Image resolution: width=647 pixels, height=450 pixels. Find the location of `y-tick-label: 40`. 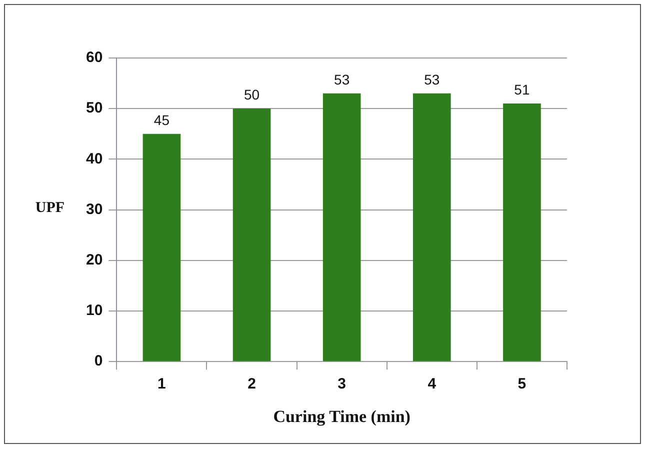

y-tick-label: 40 is located at coordinates (94, 159).